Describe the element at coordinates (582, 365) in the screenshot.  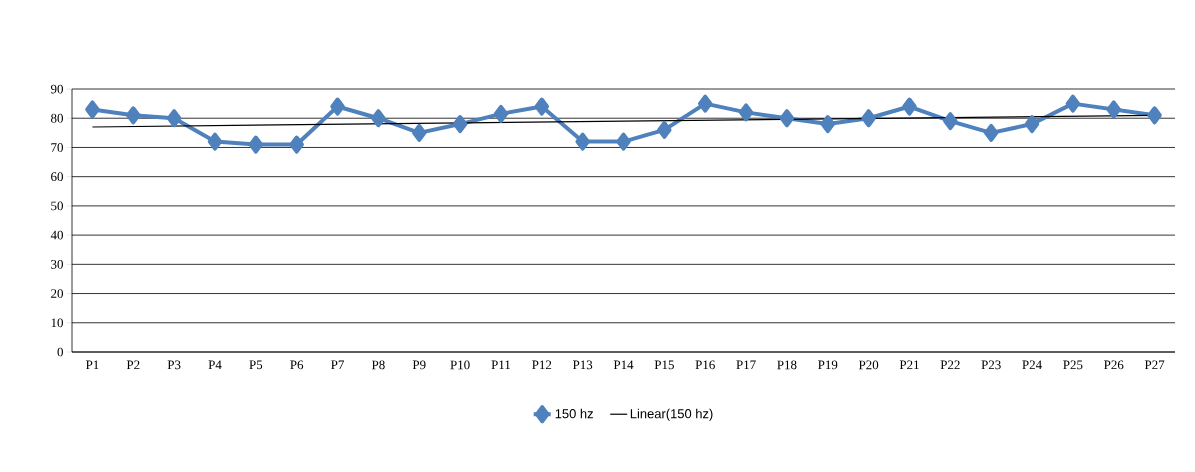
I see `x-tick-label: P13` at that location.